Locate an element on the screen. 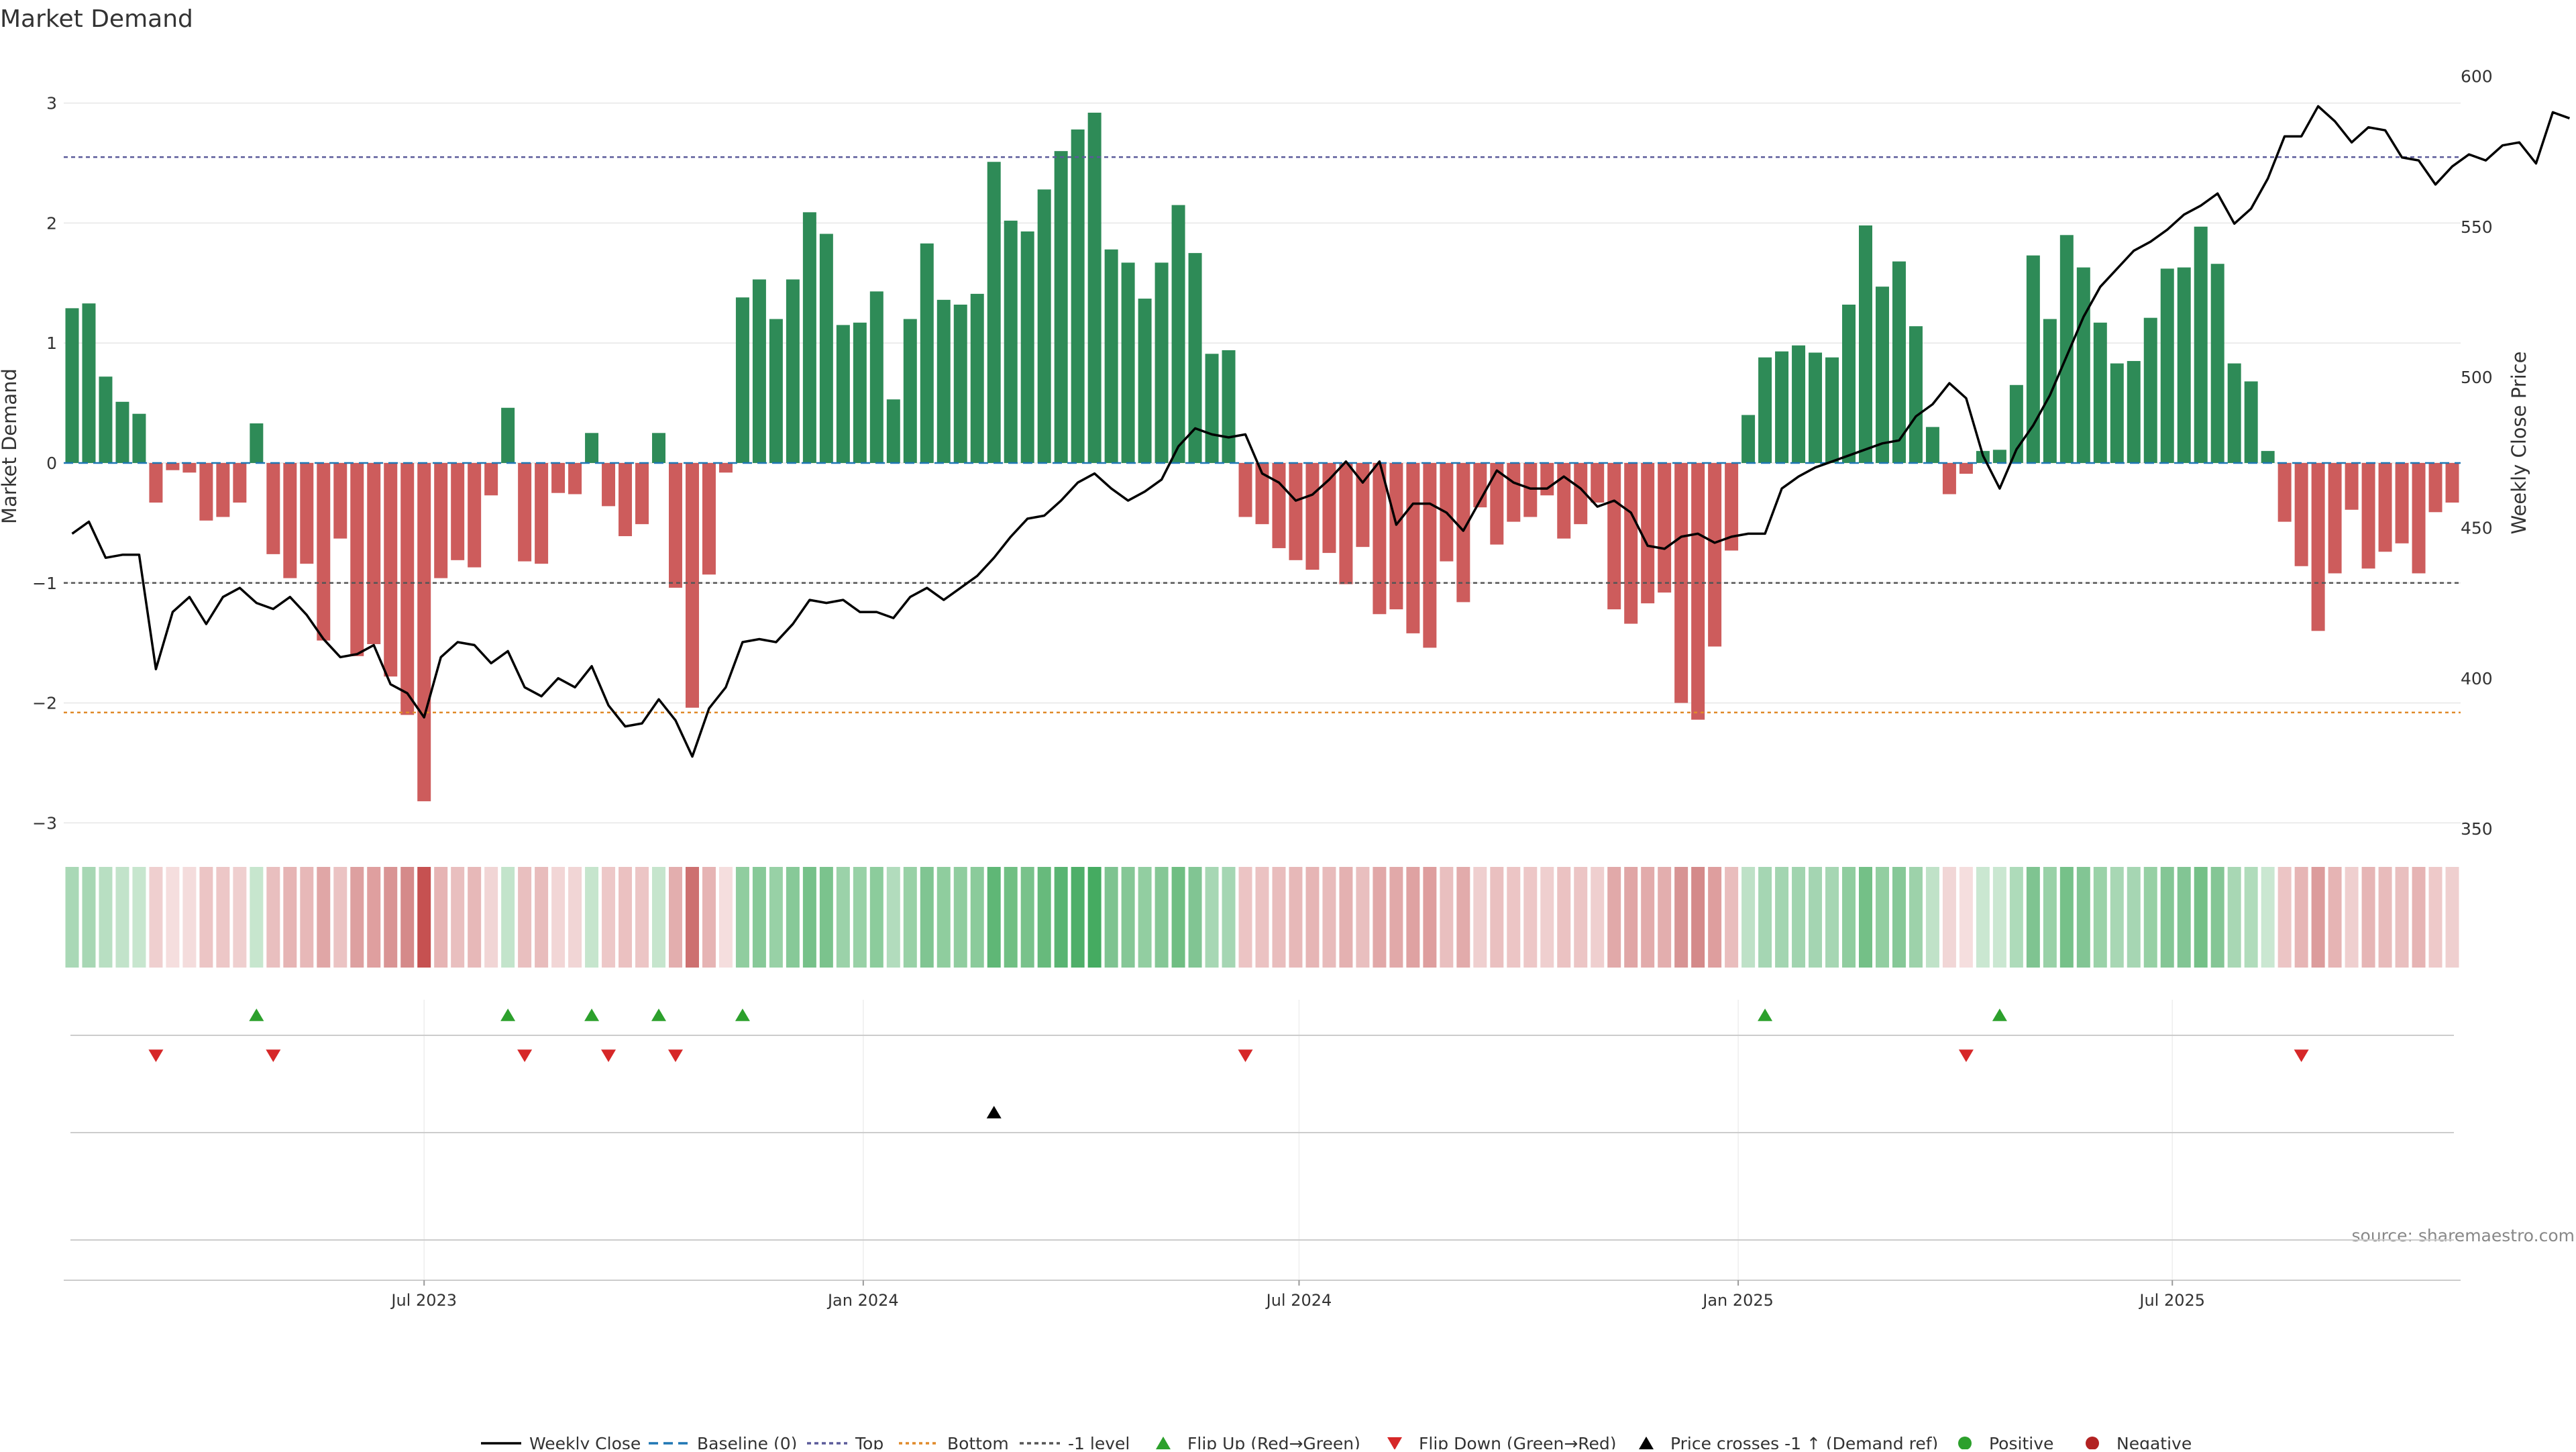 The height and width of the screenshot is (1452, 2576). y2-tick-label: 500 is located at coordinates (2477, 377).